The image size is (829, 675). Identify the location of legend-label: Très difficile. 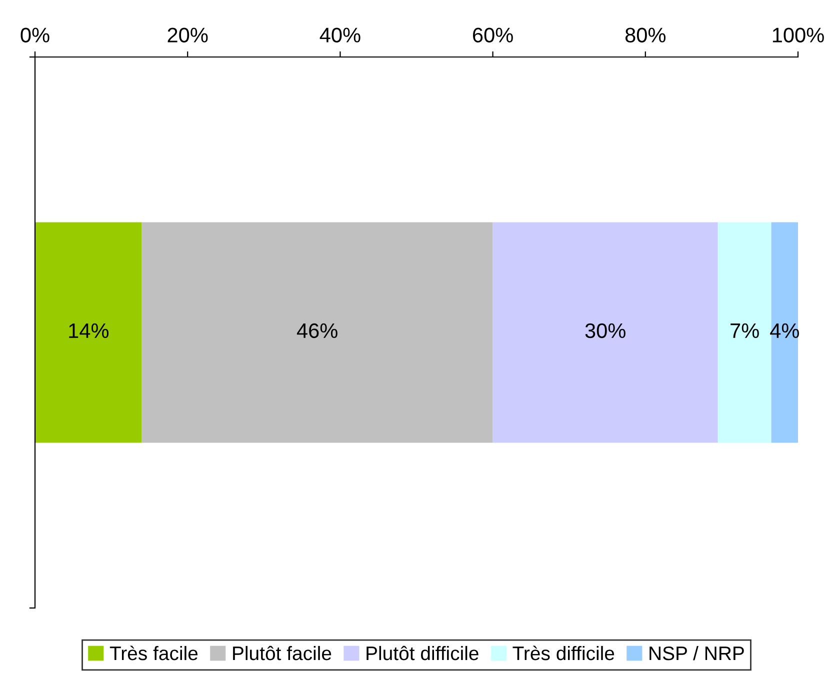
(563, 653).